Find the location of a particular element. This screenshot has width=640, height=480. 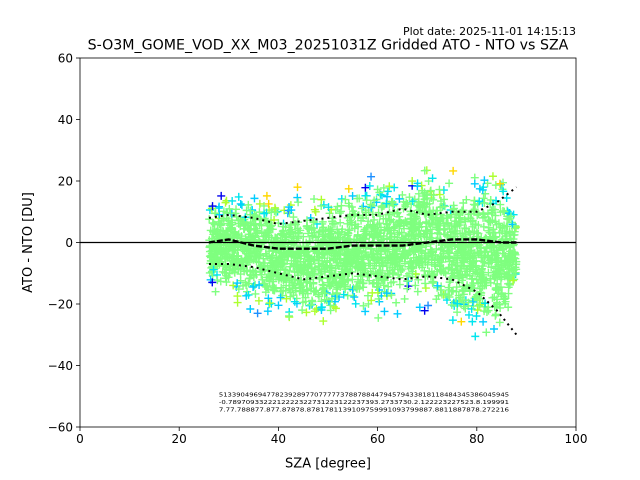

y-tick-label: 0 is located at coordinates (69, 243).